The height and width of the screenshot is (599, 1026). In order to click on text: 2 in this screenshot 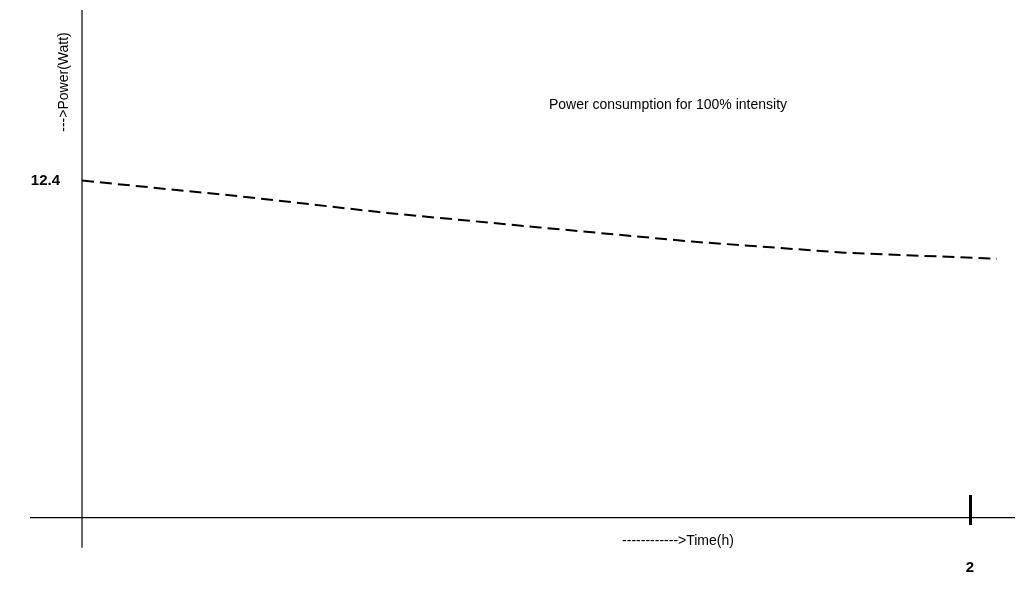, I will do `click(970, 566)`.